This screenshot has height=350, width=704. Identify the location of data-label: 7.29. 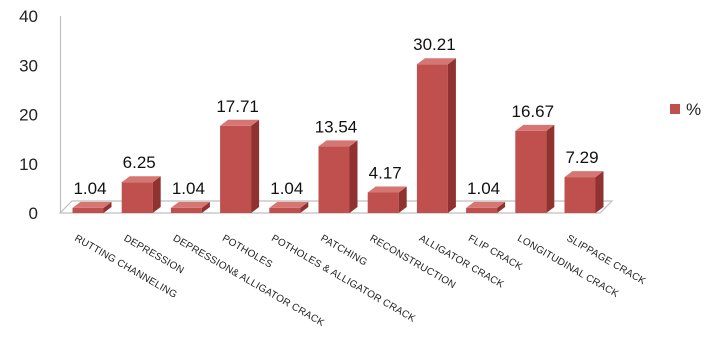
(581, 157).